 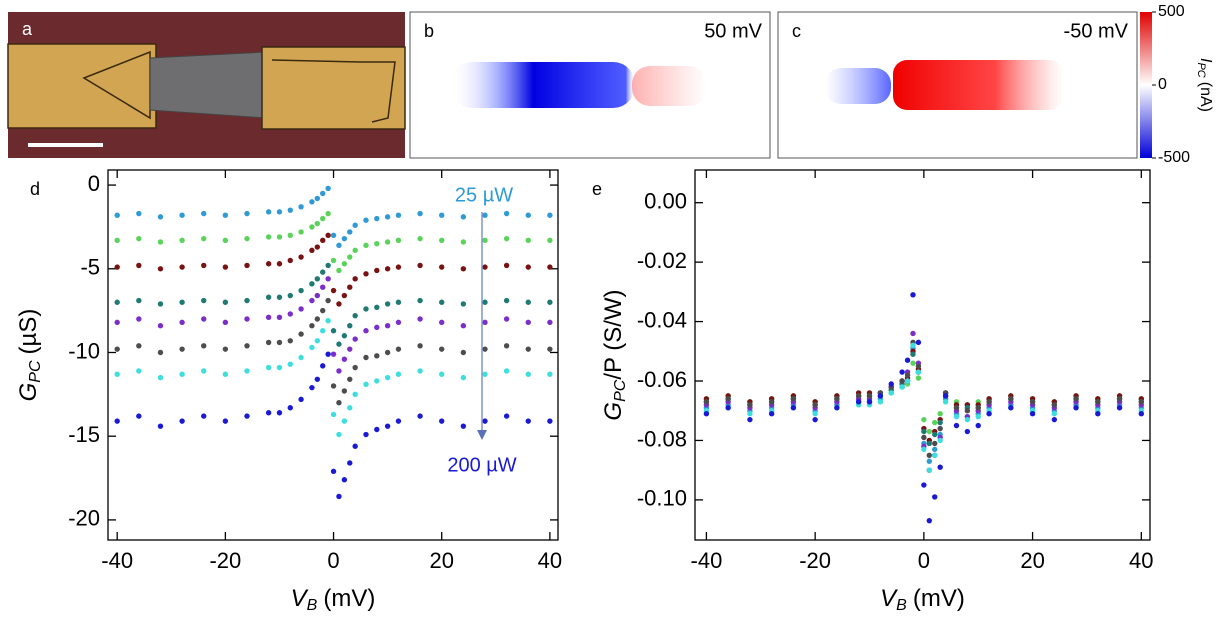 I want to click on axis-label: GPC/P (S/W), so click(x=614, y=354).